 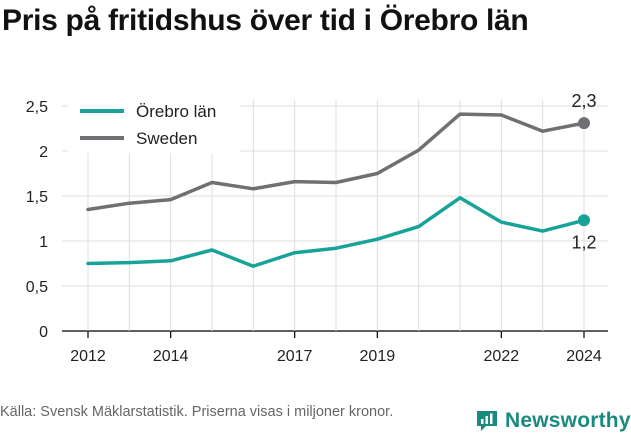 I want to click on y-tick-label: 0, so click(x=43, y=332).